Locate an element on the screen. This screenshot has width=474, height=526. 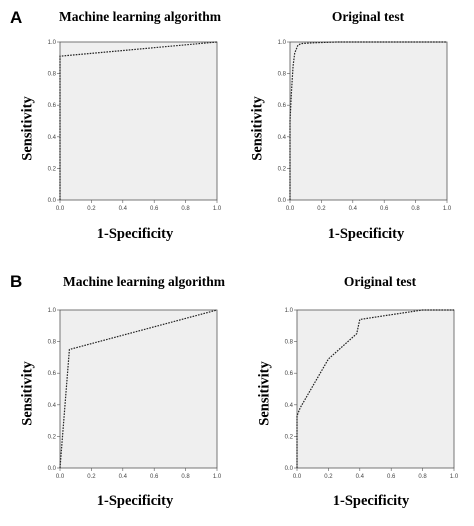
roc-chart-b-original: 0.0 0.2 0.4 0.6 0.8 1.0 0.0 0.2 0.4 0.6 0.8 1.0 is located at coordinates (372, 394).